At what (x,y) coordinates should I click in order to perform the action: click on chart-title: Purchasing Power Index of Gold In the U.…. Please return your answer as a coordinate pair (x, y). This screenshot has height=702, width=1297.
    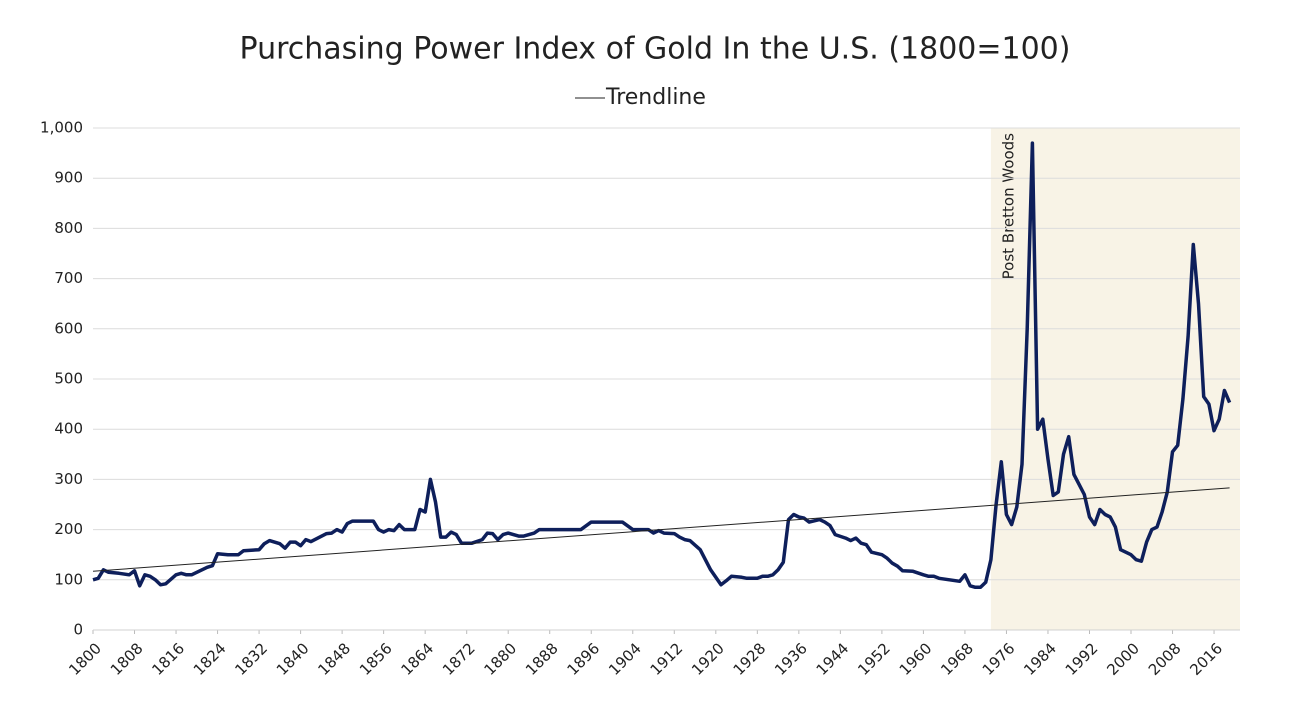
    Looking at the image, I should click on (655, 49).